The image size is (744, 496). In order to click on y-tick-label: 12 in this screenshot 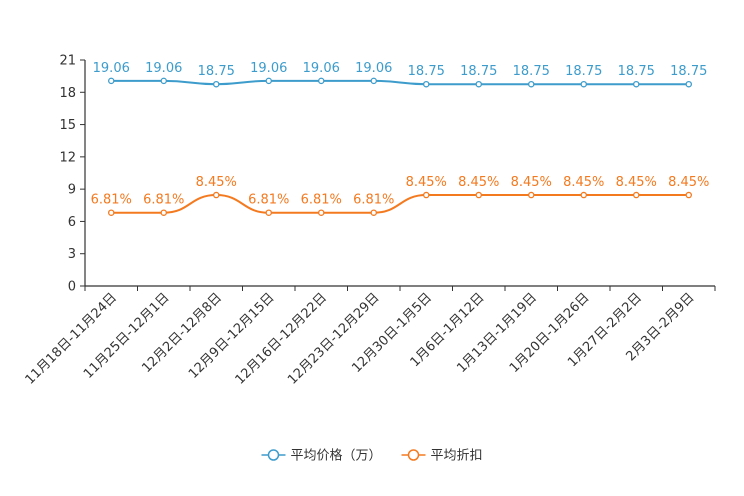, I will do `click(67, 157)`.